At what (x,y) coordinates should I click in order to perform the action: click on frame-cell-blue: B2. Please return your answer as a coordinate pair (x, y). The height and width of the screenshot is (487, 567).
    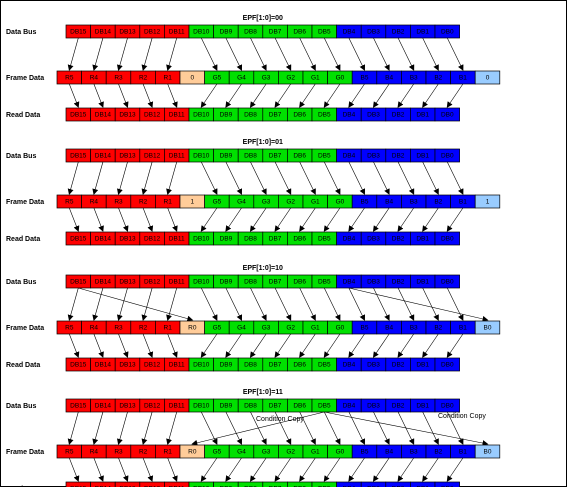
    Looking at the image, I should click on (438, 77).